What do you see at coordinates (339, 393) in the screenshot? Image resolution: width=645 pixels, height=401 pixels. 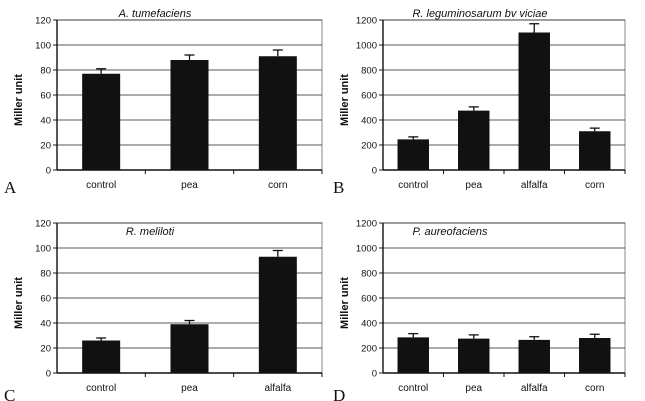 I see `panel-letter: D` at bounding box center [339, 393].